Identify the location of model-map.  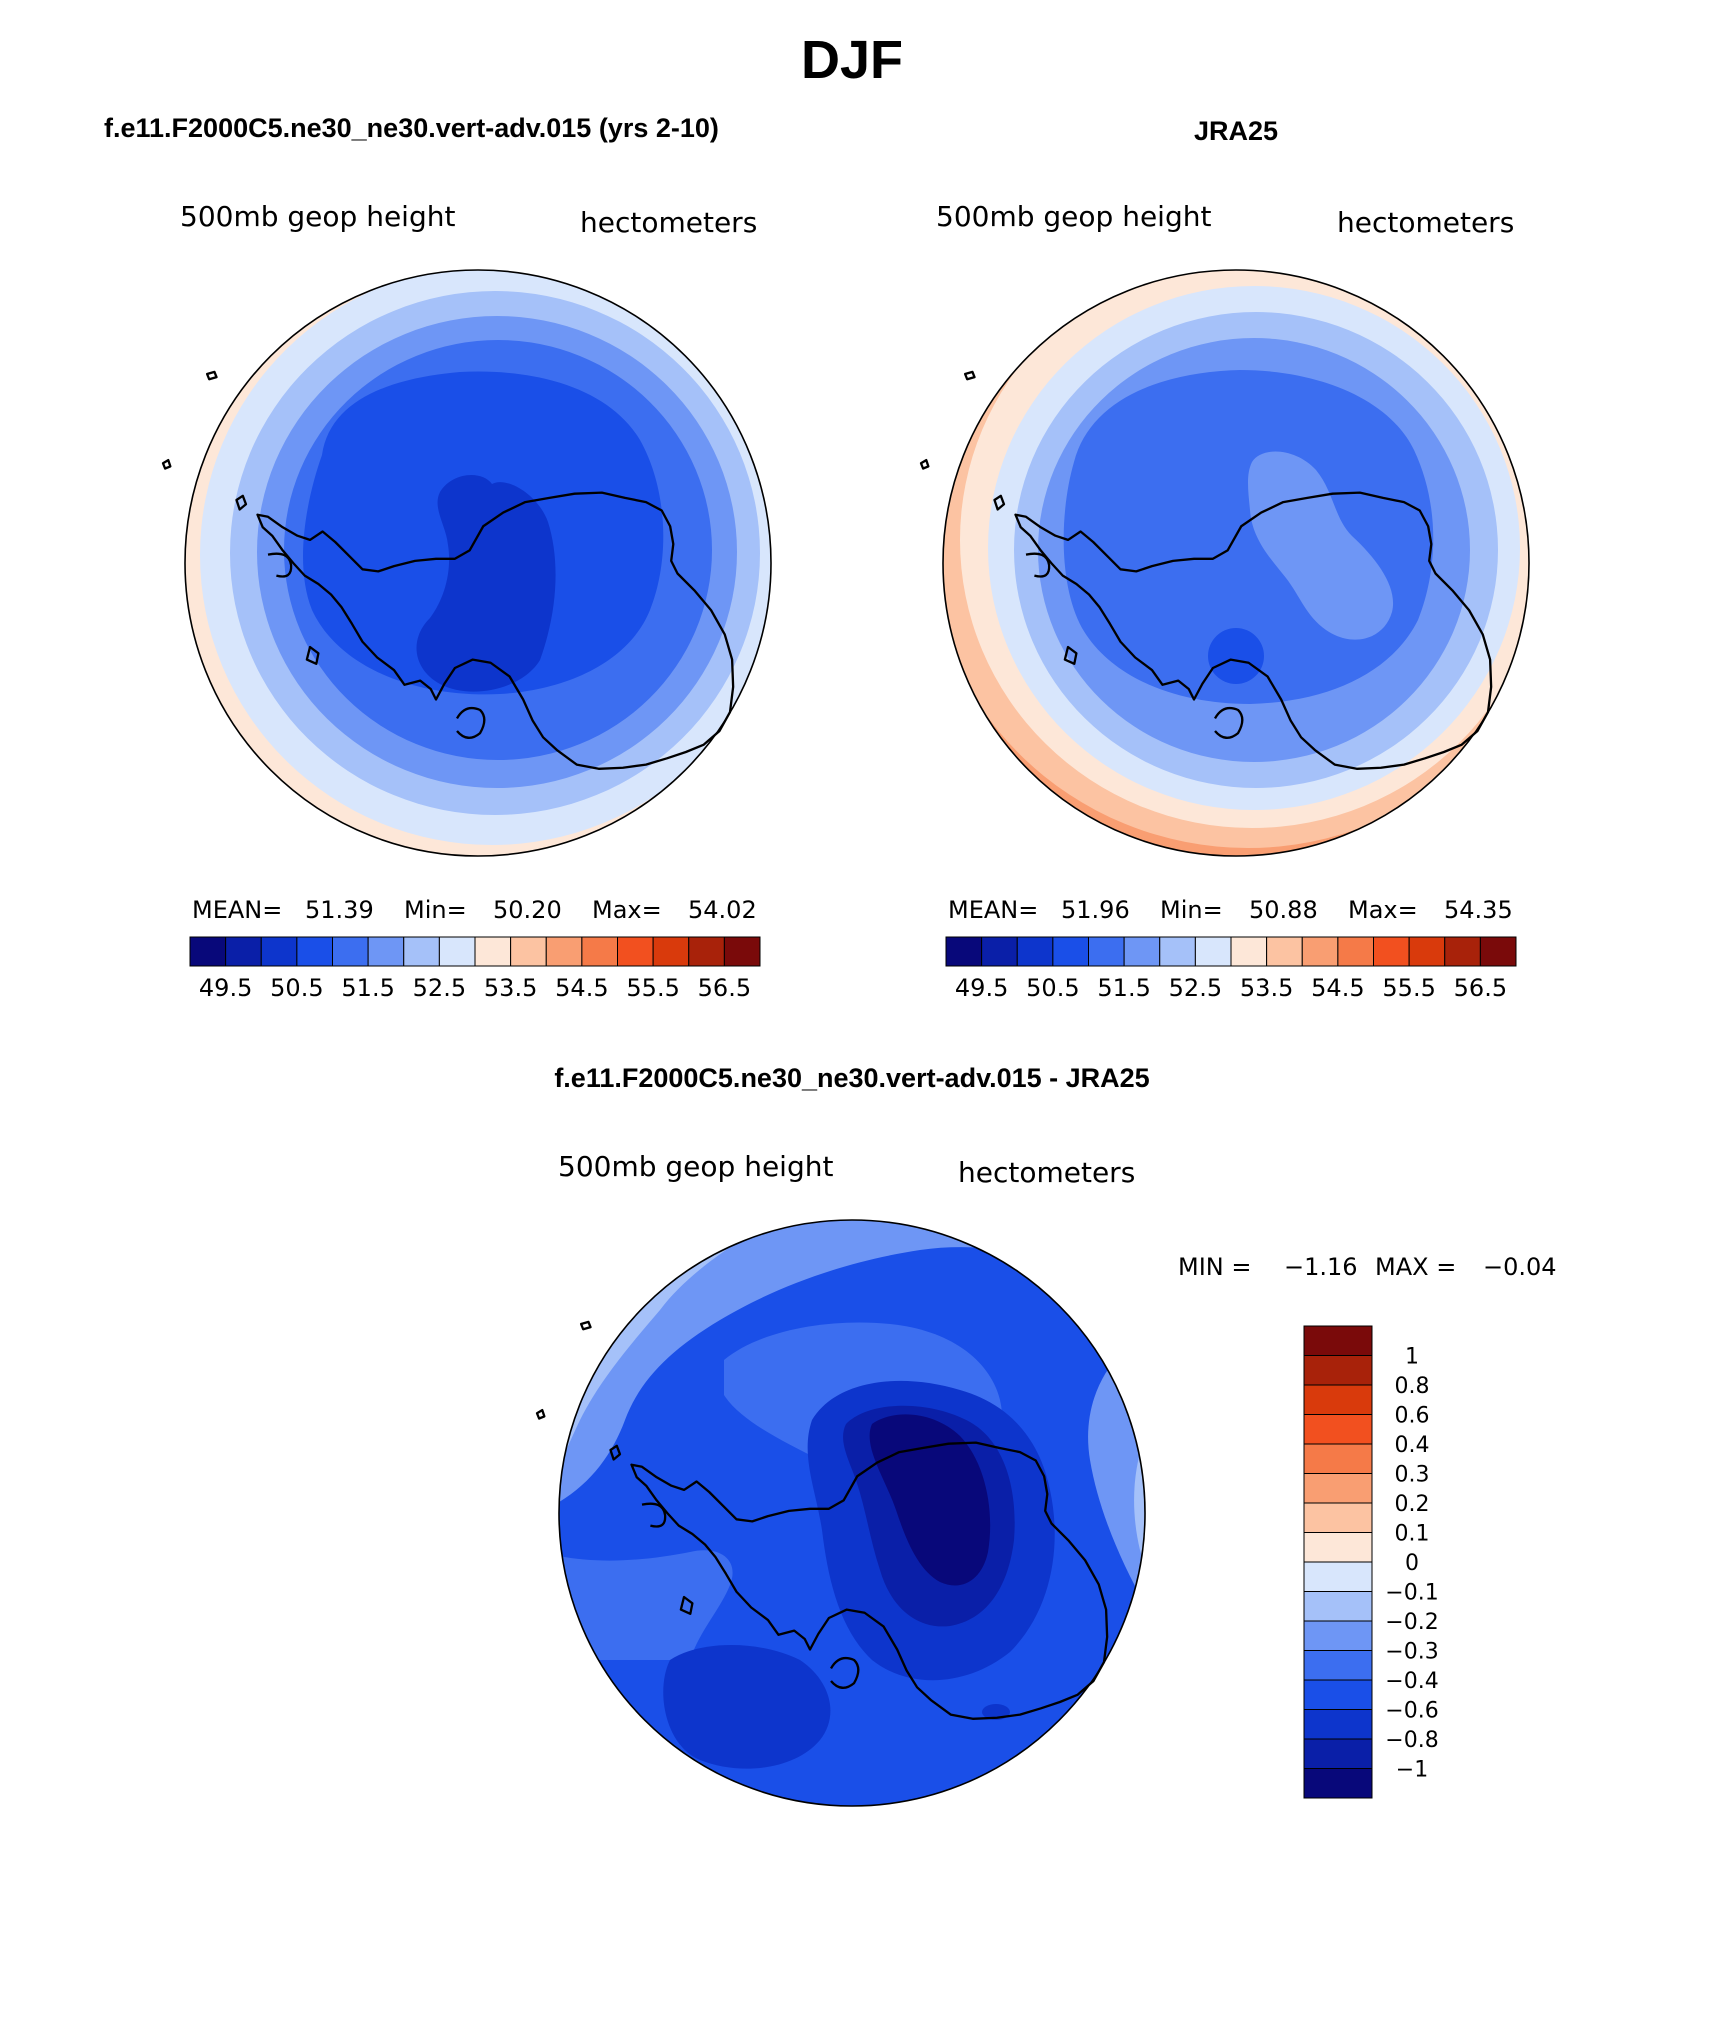
(466, 563).